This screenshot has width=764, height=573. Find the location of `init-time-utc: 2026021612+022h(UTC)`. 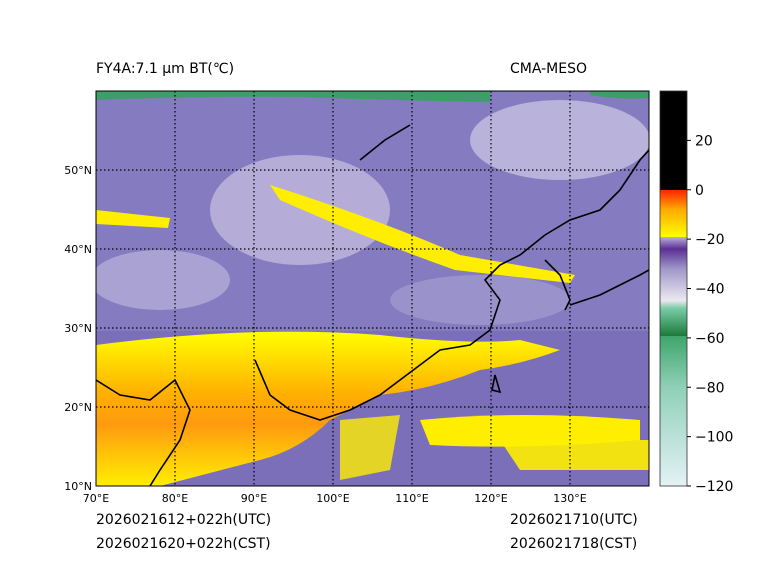

init-time-utc: 2026021612+022h(UTC) is located at coordinates (184, 520).